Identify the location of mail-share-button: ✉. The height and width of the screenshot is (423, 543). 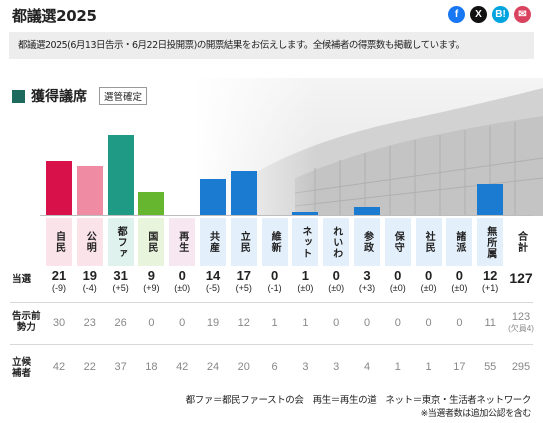
(522, 14).